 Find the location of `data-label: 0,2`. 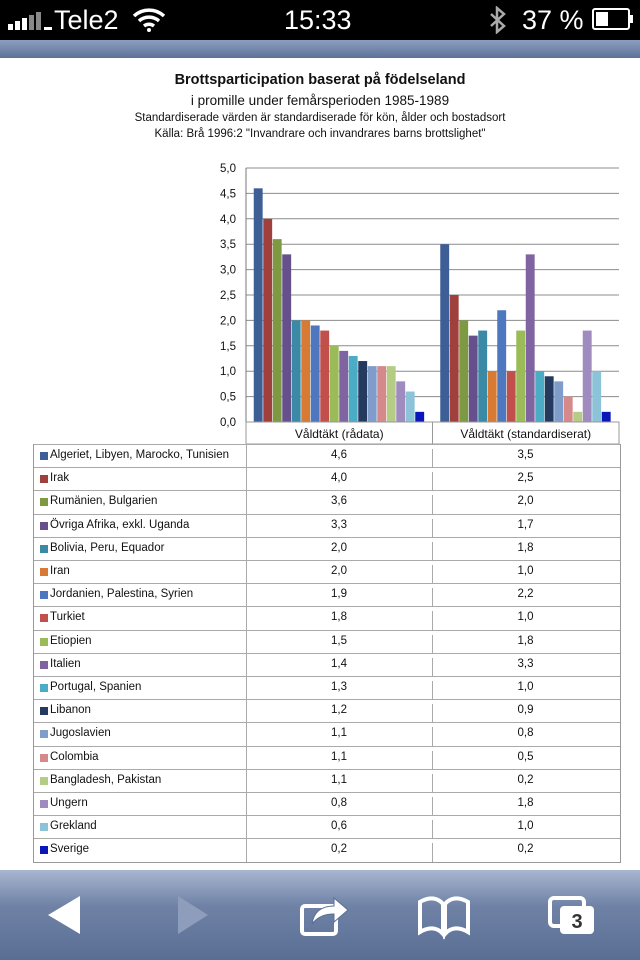

data-label: 0,2 is located at coordinates (525, 779).